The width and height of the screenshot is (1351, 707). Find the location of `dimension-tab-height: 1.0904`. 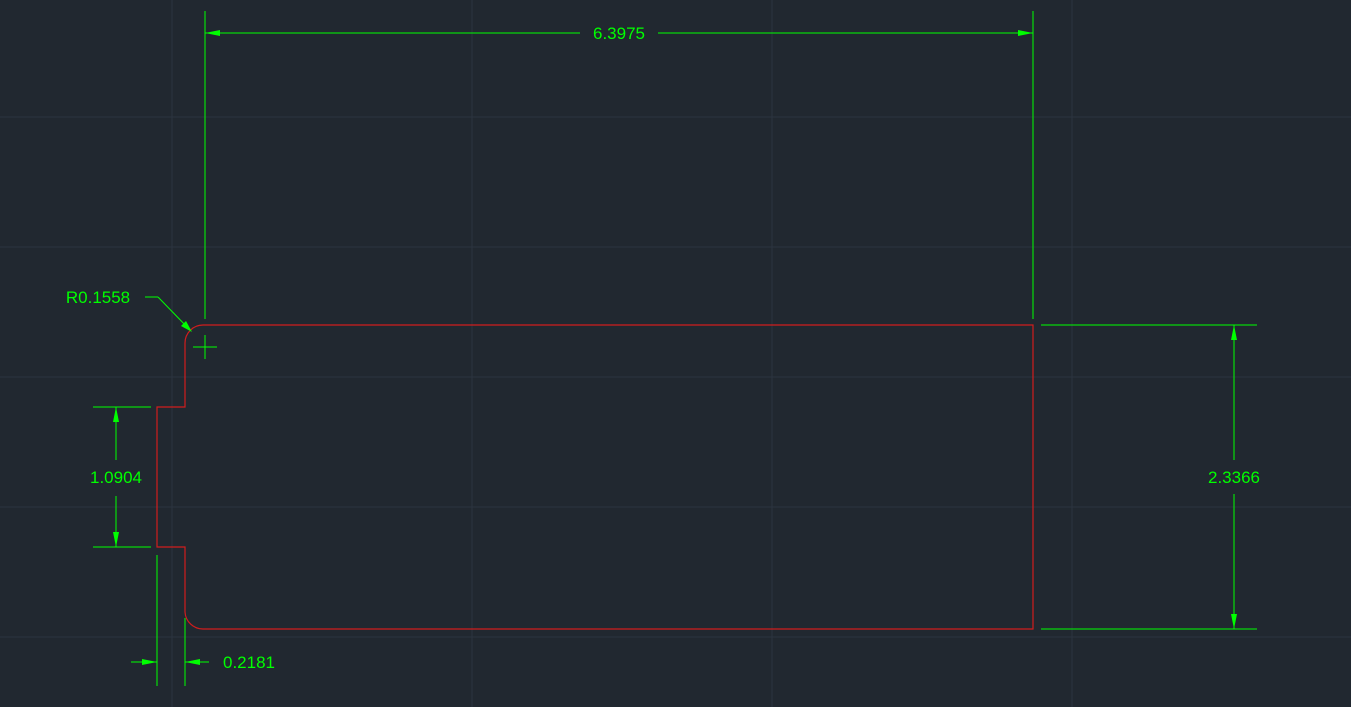

dimension-tab-height: 1.0904 is located at coordinates (120, 477).